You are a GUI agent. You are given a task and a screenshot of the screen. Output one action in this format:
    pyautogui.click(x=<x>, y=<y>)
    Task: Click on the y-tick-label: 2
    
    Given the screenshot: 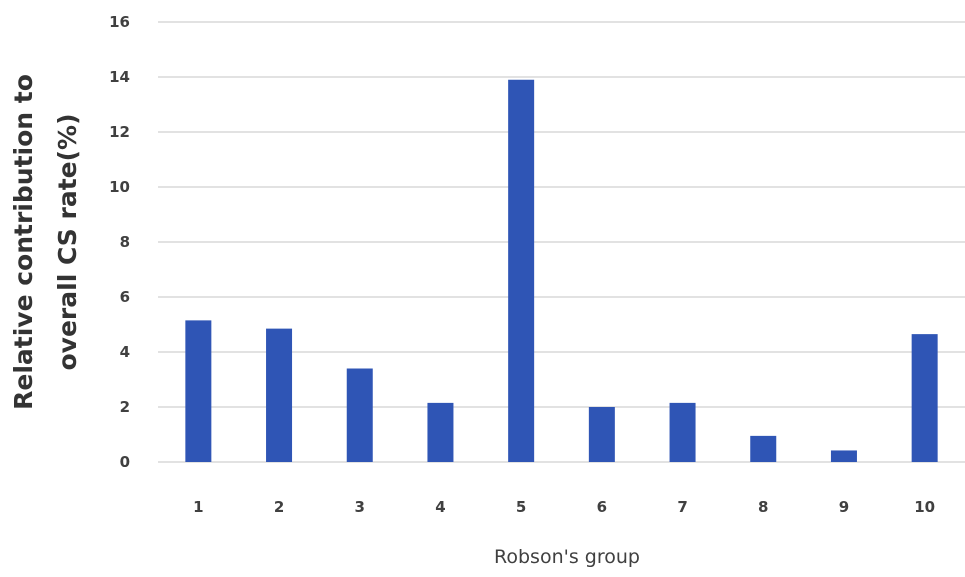 What is the action you would take?
    pyautogui.click(x=125, y=407)
    